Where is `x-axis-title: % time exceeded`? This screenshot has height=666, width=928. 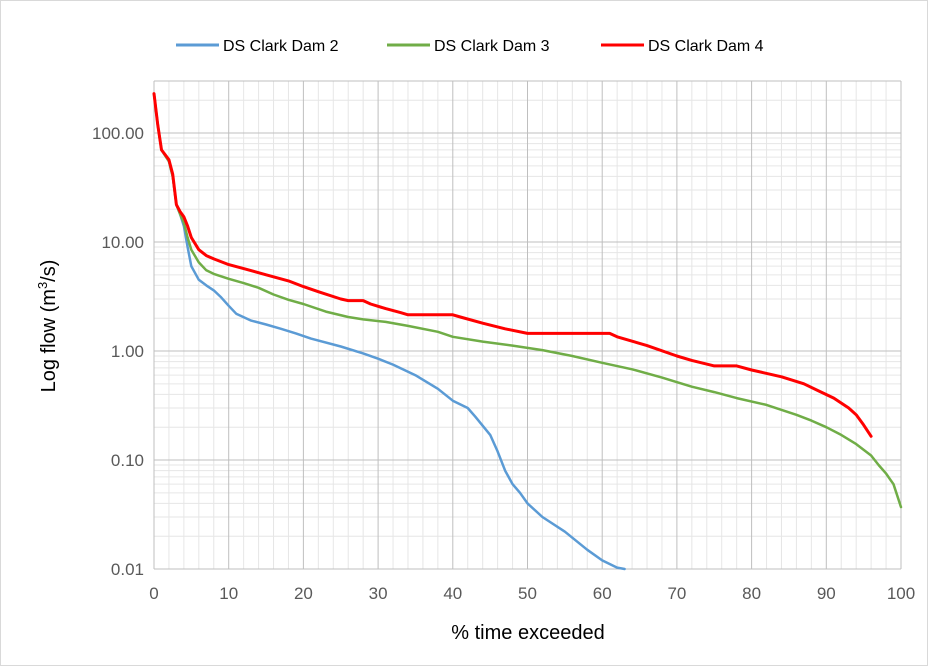 x-axis-title: % time exceeded is located at coordinates (527, 633).